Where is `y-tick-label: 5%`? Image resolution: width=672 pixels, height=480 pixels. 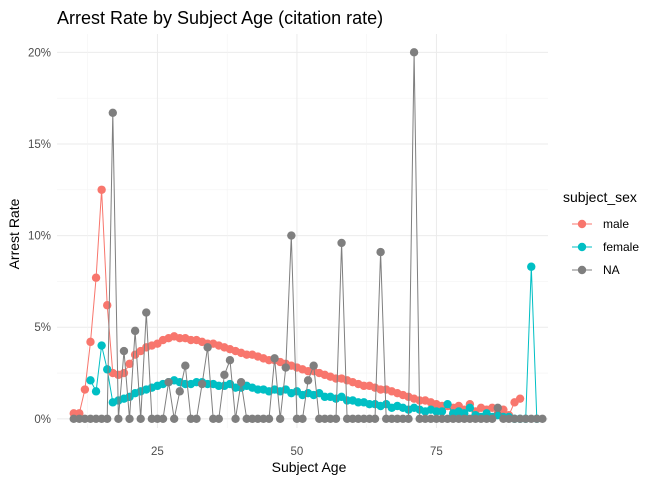
y-tick-label: 5% is located at coordinates (42, 328).